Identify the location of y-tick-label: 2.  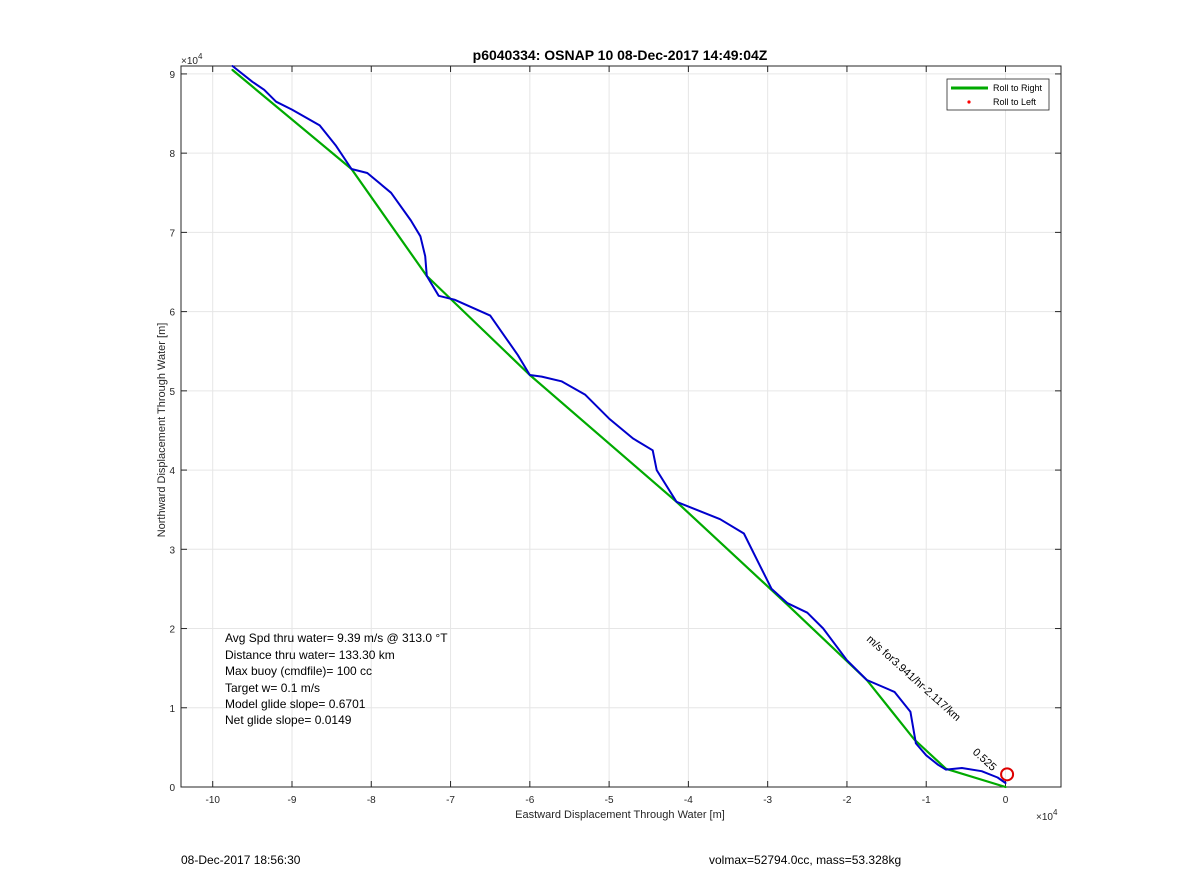
(172, 630).